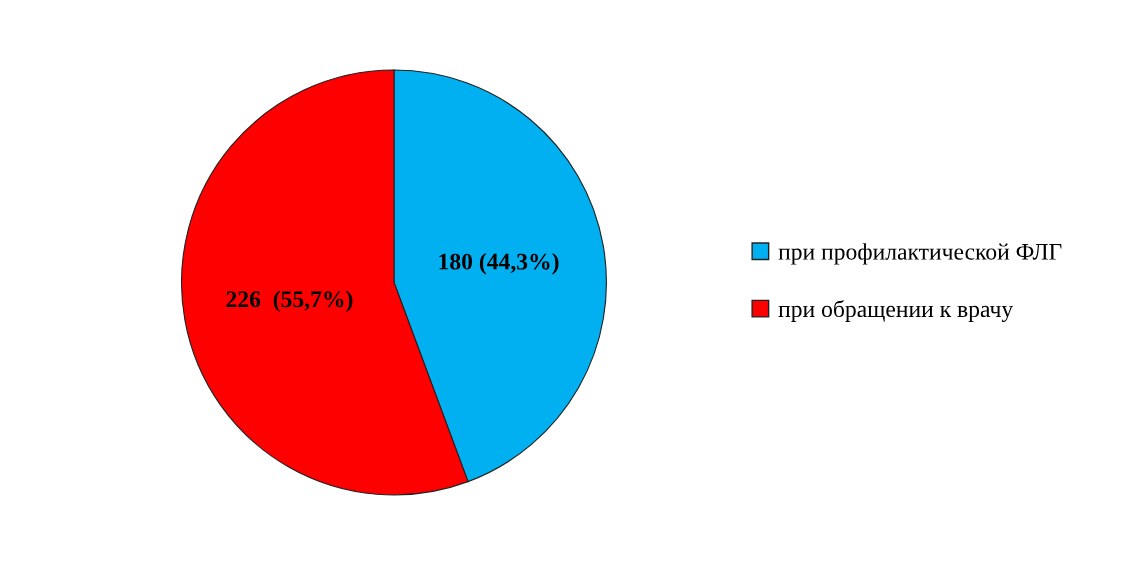  Describe the element at coordinates (499, 263) in the screenshot. I see `data-label: 180 (44,3%)` at that location.